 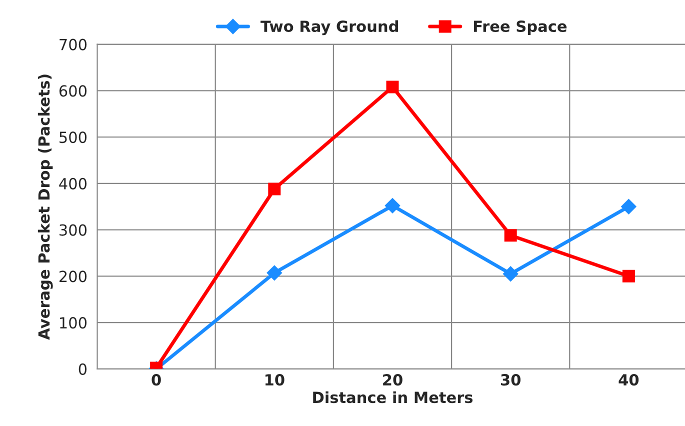 What do you see at coordinates (45, 207) in the screenshot?
I see `y-axis-title: Average Packet Drop (Packets)` at bounding box center [45, 207].